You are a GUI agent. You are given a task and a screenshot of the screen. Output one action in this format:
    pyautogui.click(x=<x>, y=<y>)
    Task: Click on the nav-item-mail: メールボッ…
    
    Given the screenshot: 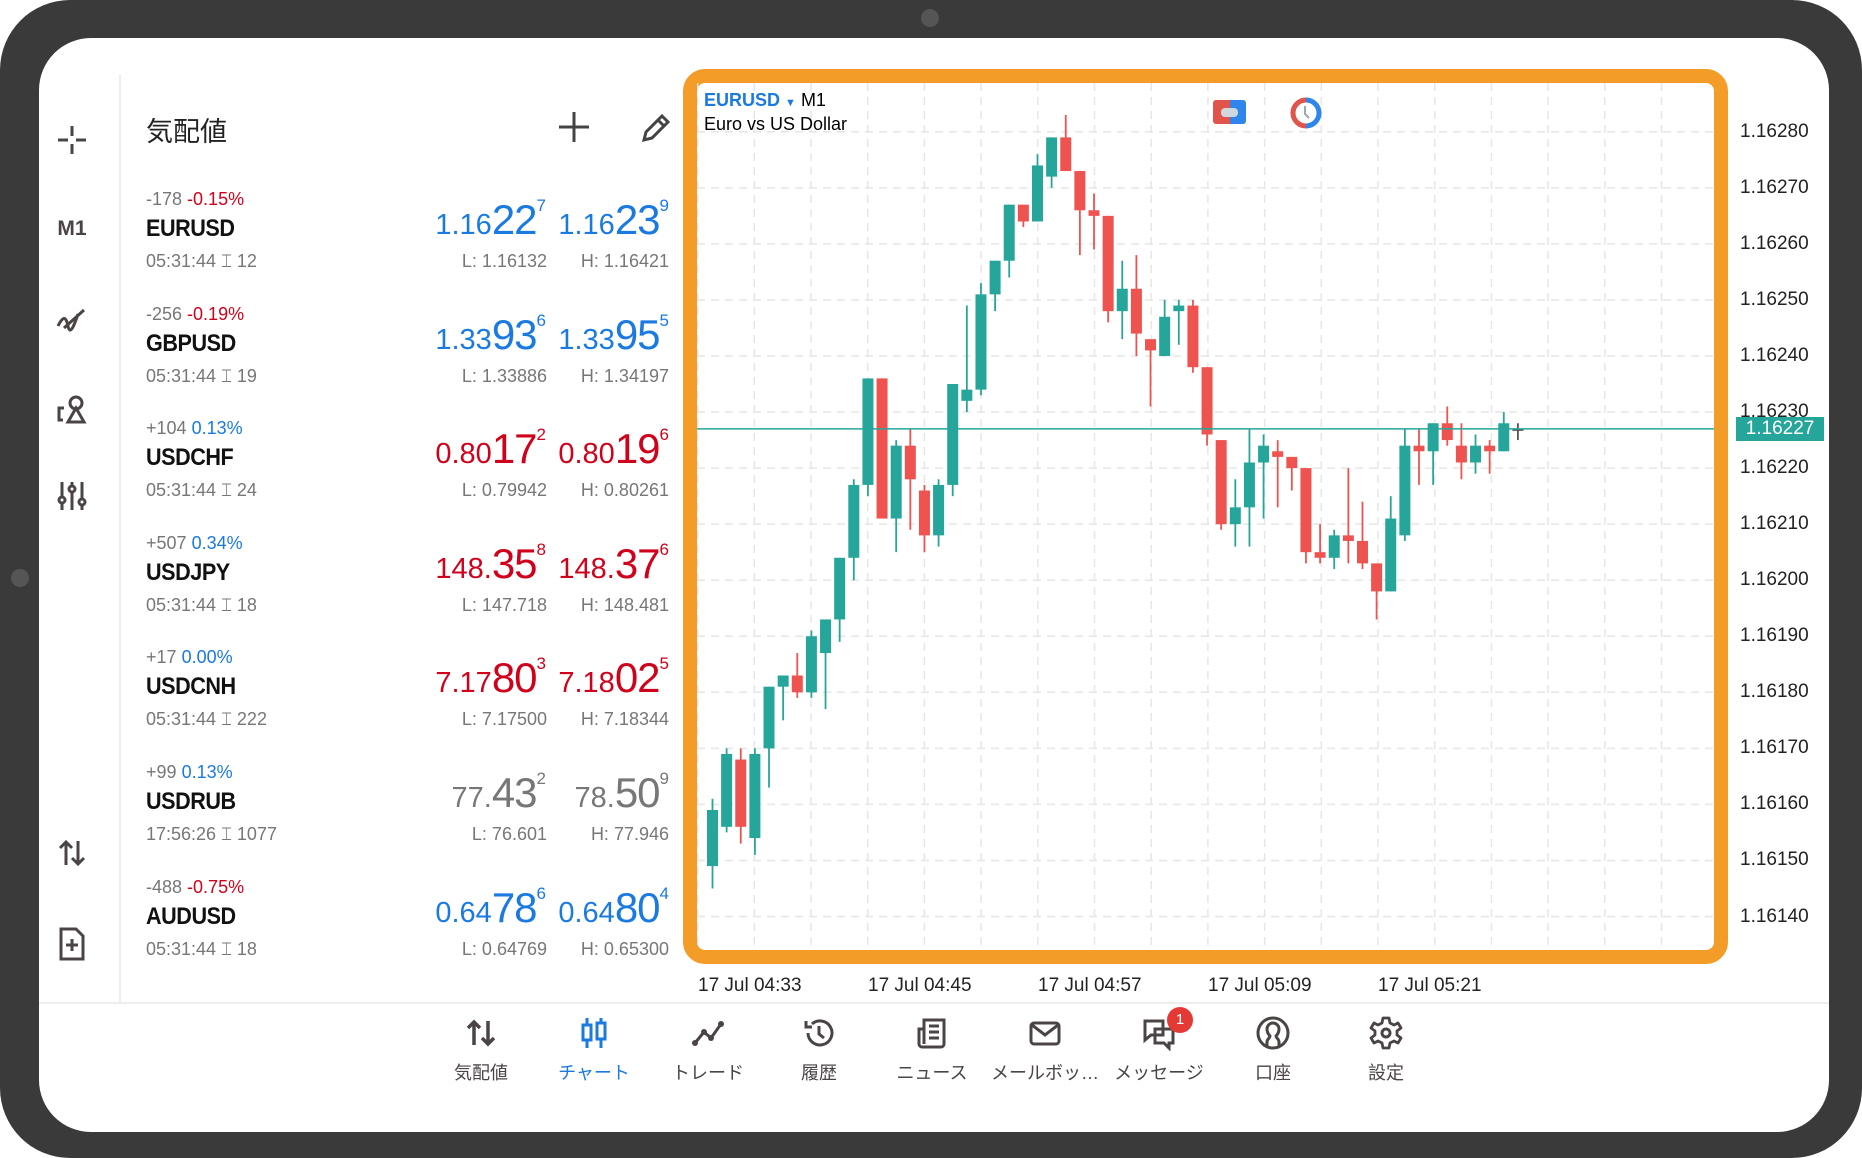 What is the action you would take?
    pyautogui.click(x=1045, y=1050)
    